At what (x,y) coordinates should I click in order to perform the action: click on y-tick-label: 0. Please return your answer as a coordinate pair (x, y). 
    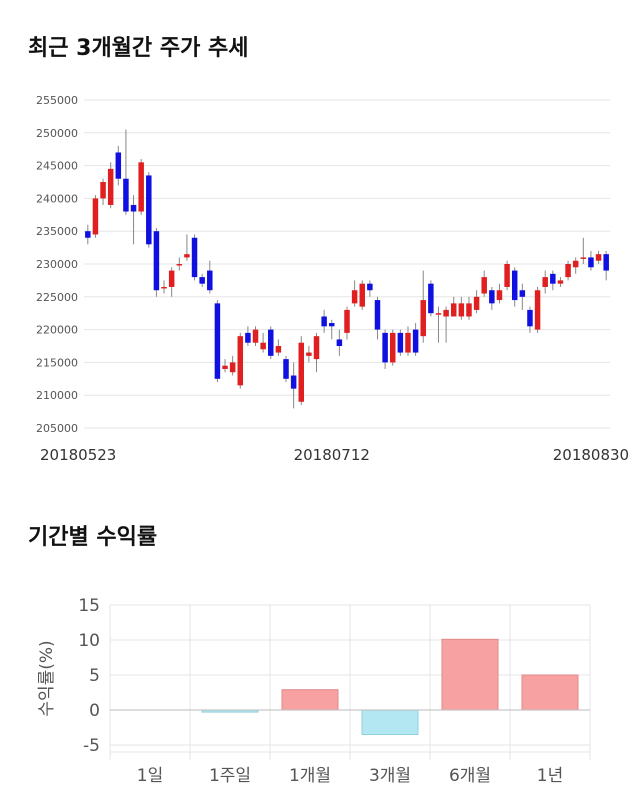
    Looking at the image, I should click on (94, 711).